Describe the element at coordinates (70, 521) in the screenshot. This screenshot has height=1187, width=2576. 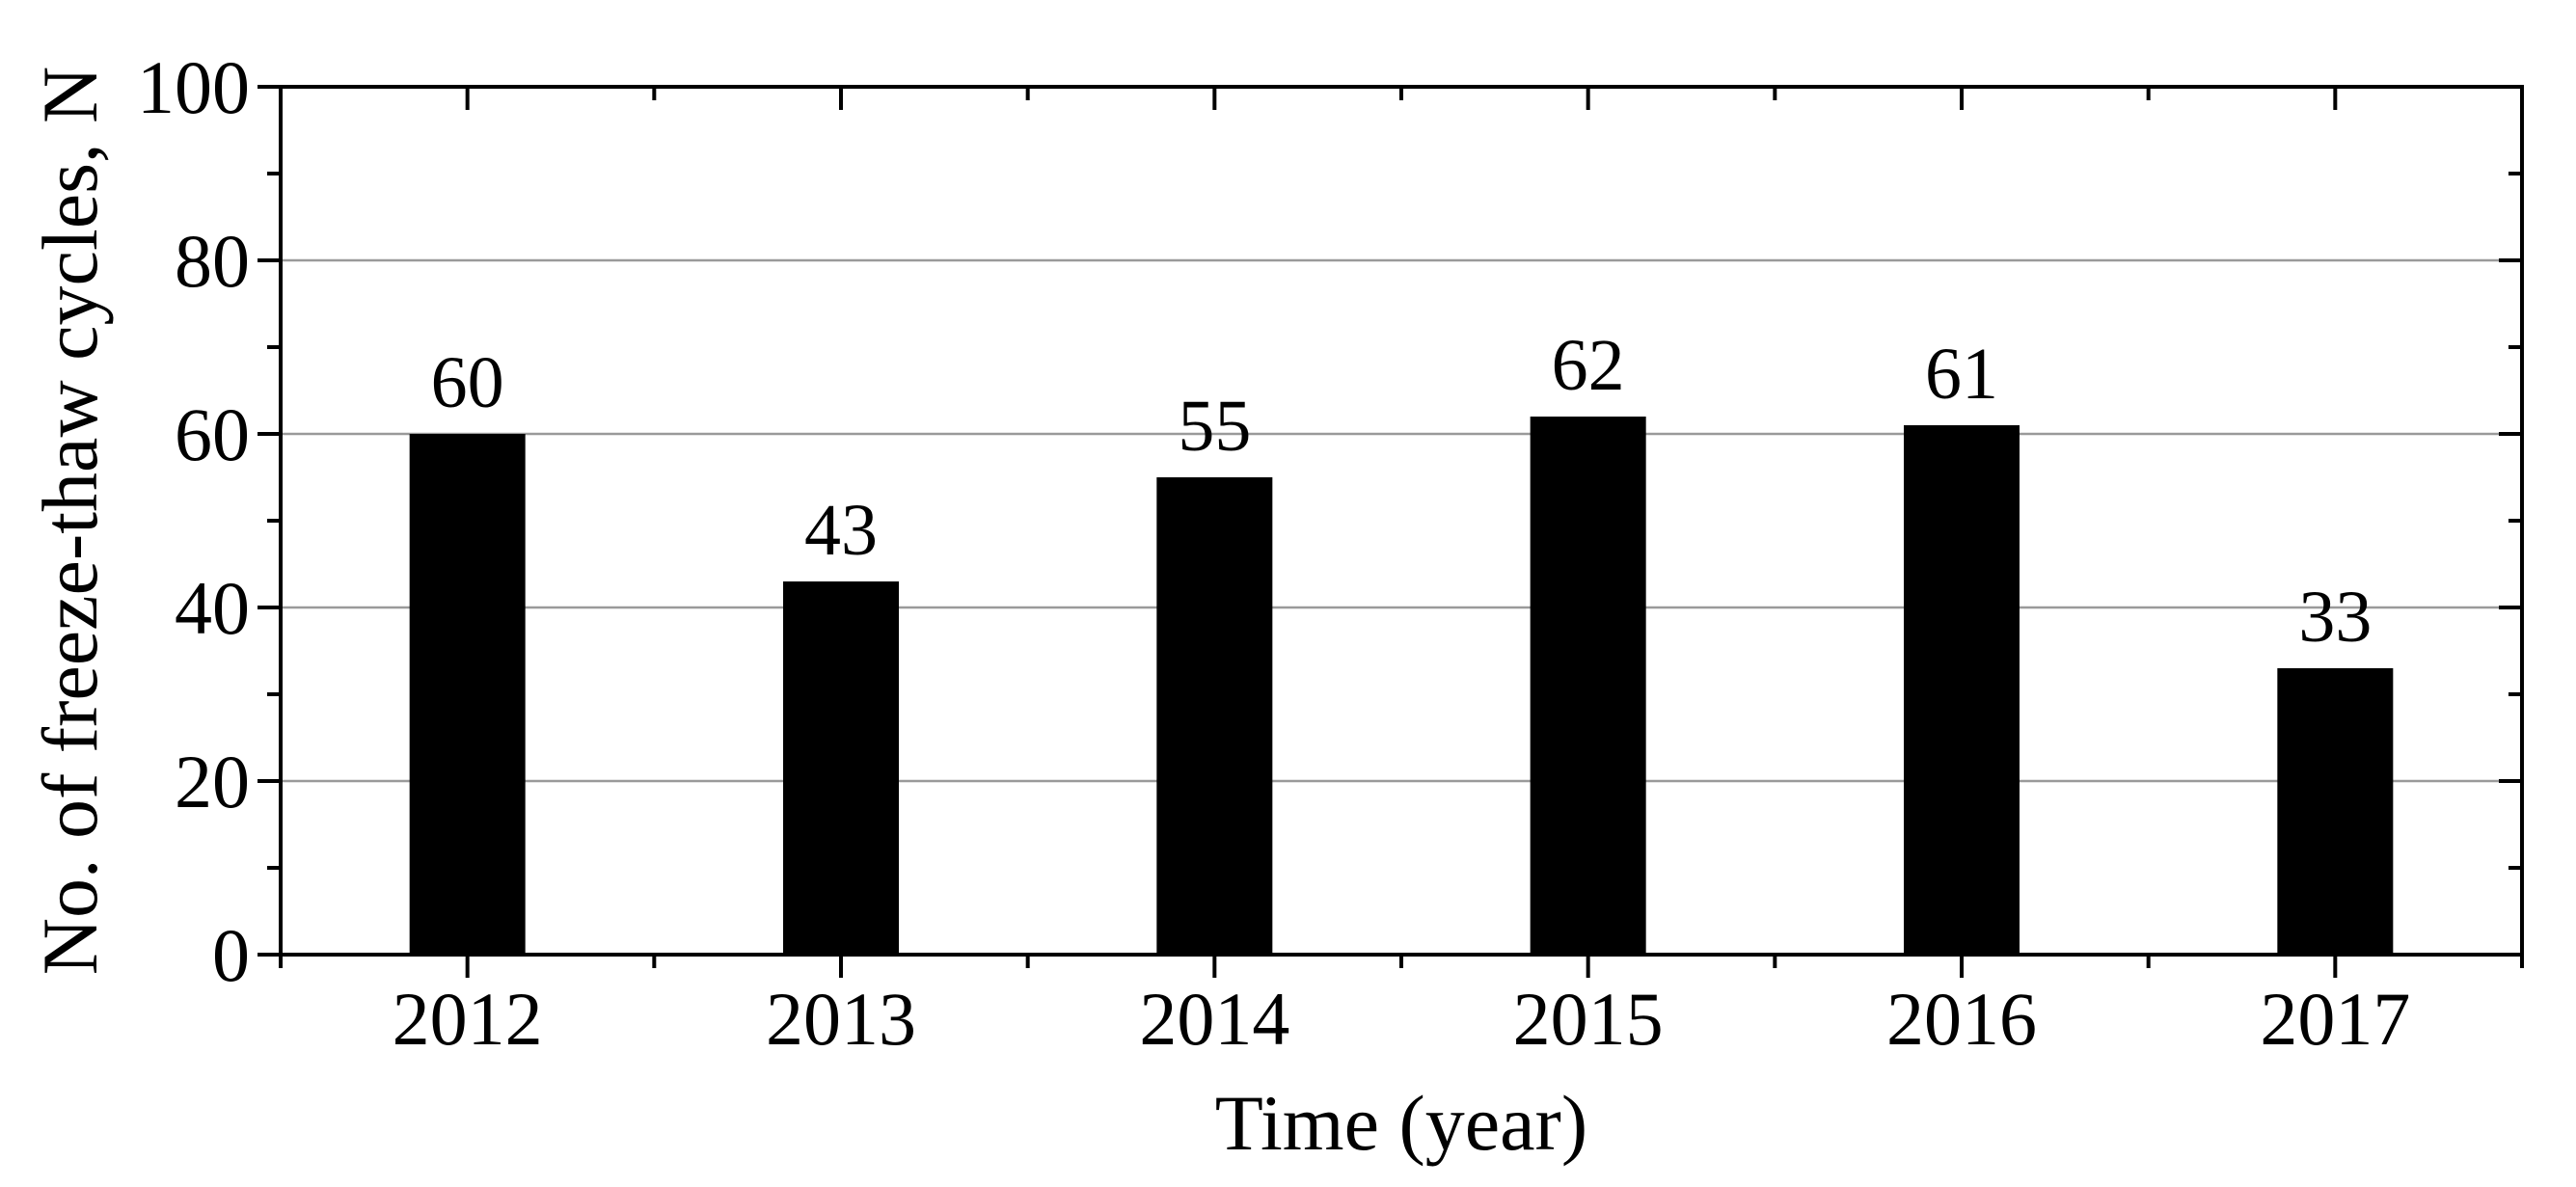
I see `y-axis-title: No. of freeze-thaw cycles, N` at that location.